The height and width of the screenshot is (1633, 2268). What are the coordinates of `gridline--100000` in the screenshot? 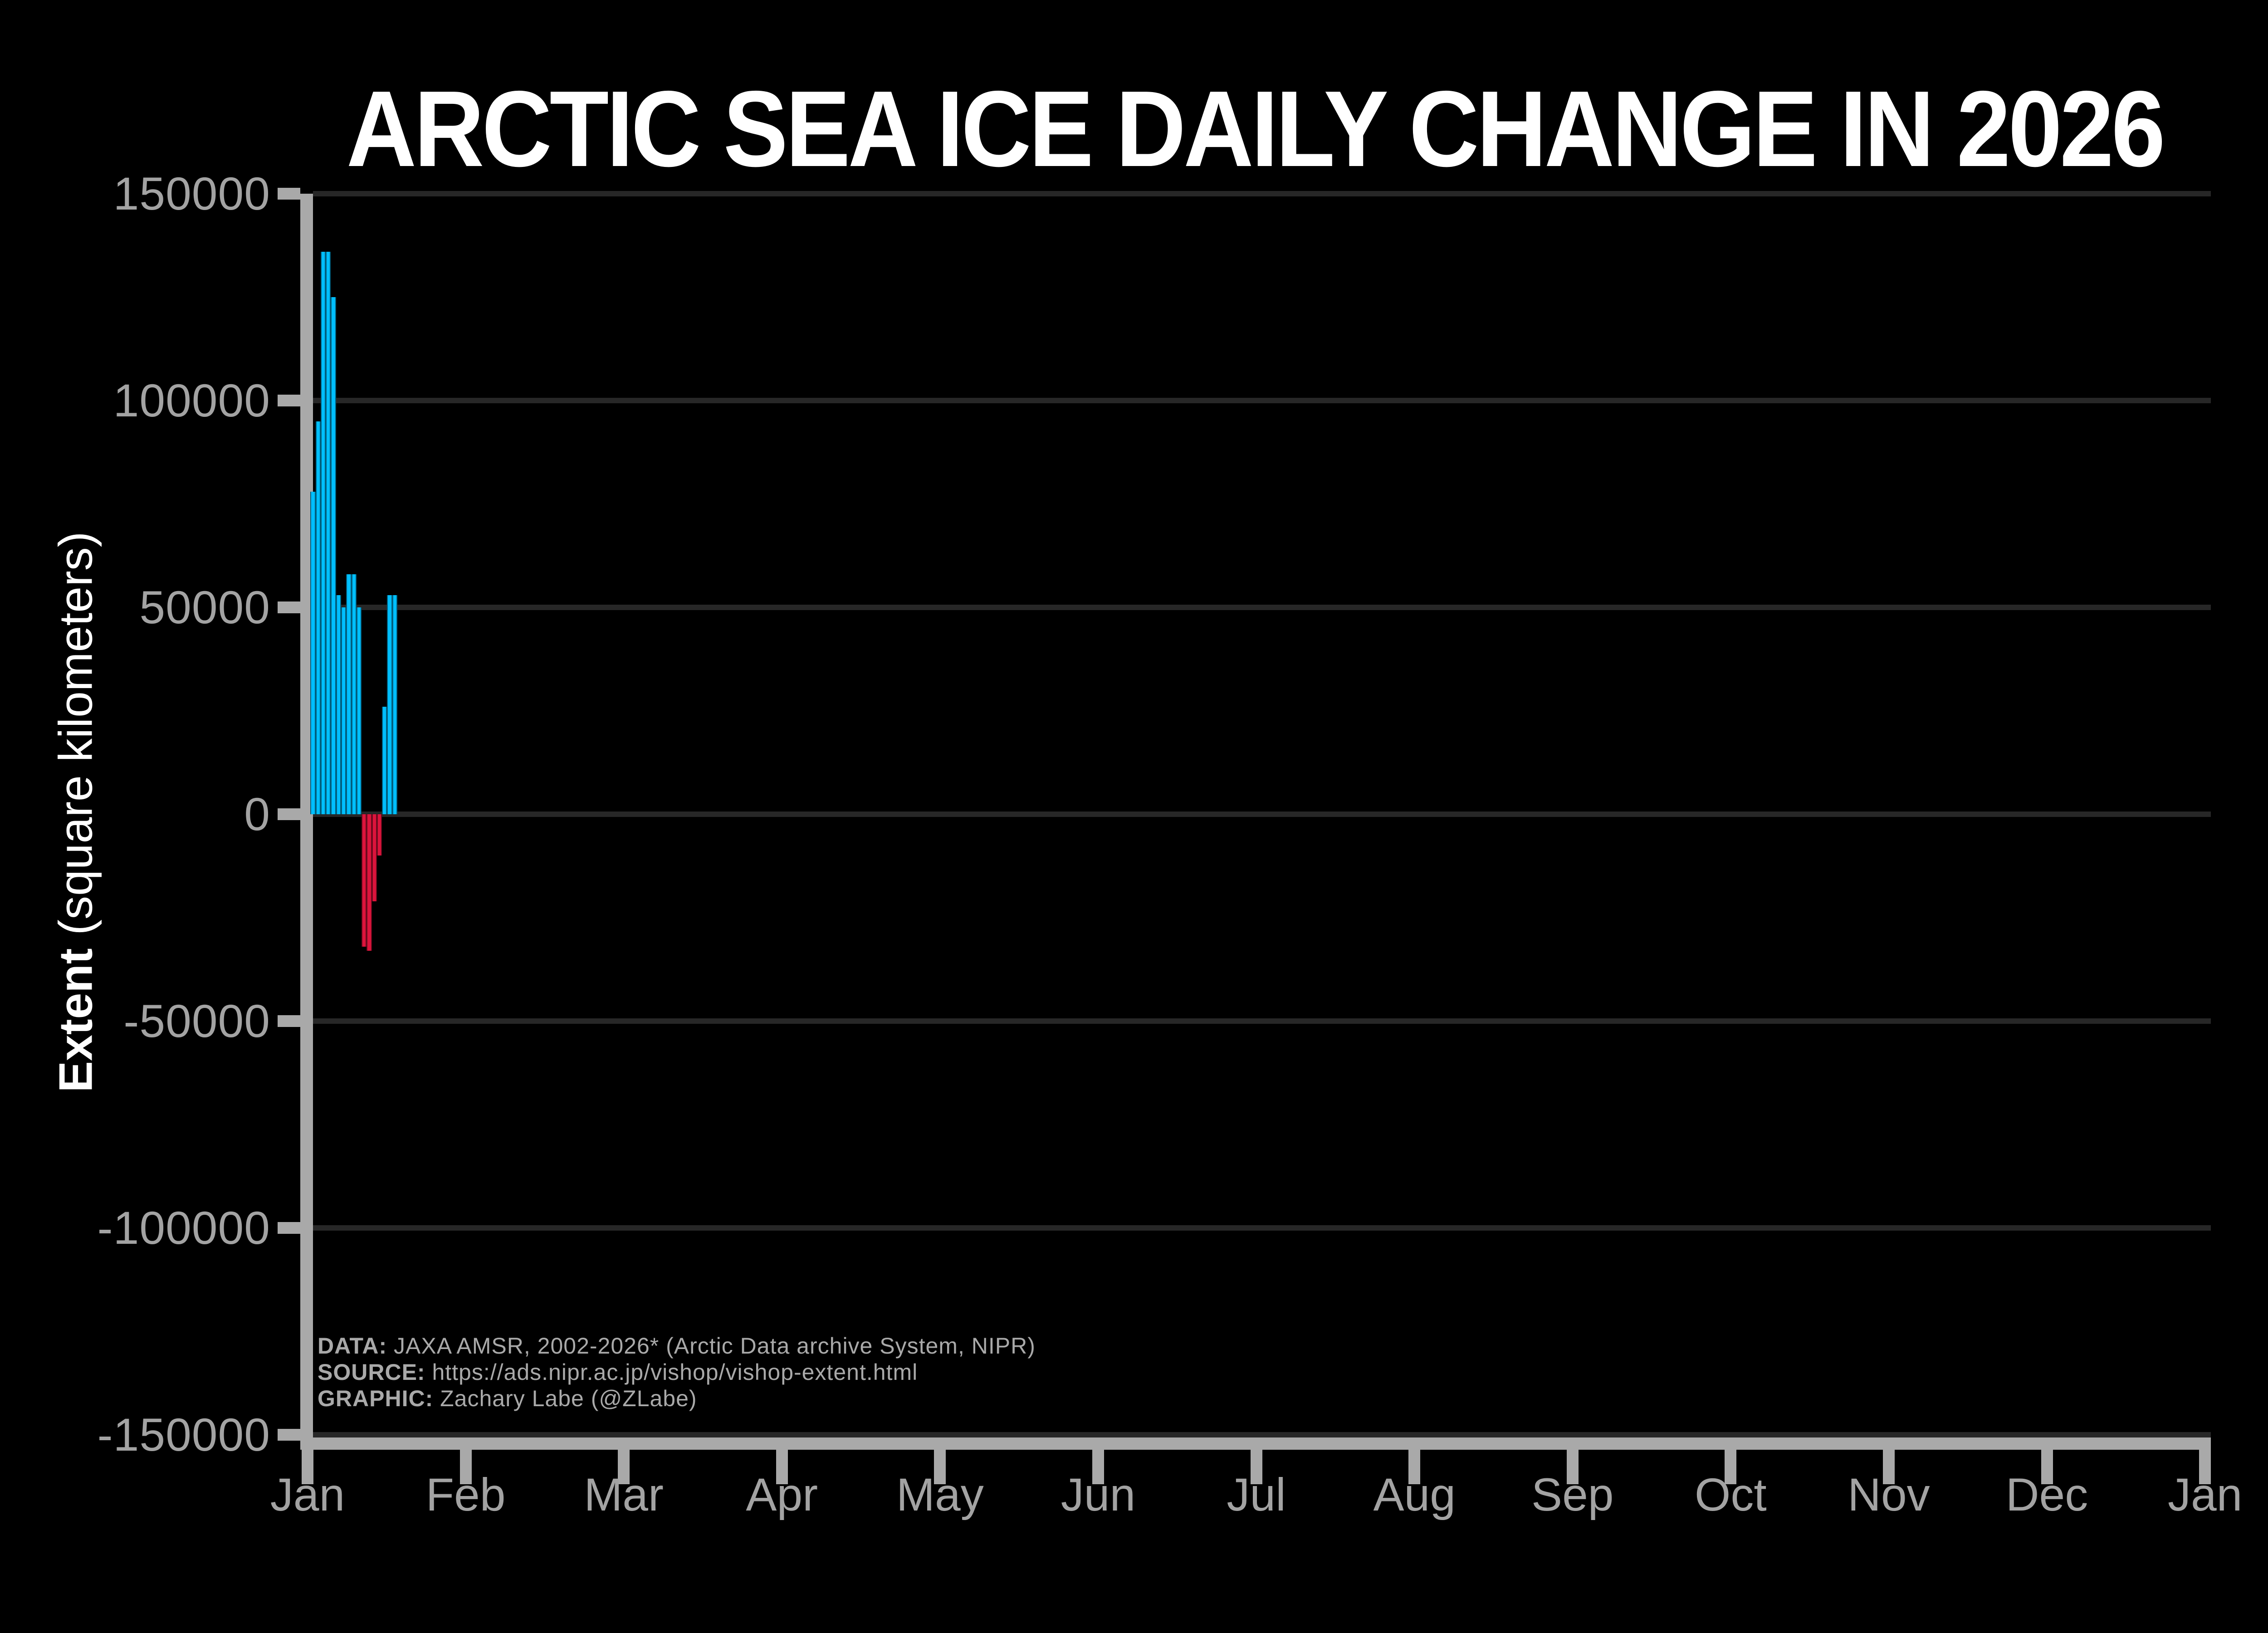 It's located at (1262, 1228).